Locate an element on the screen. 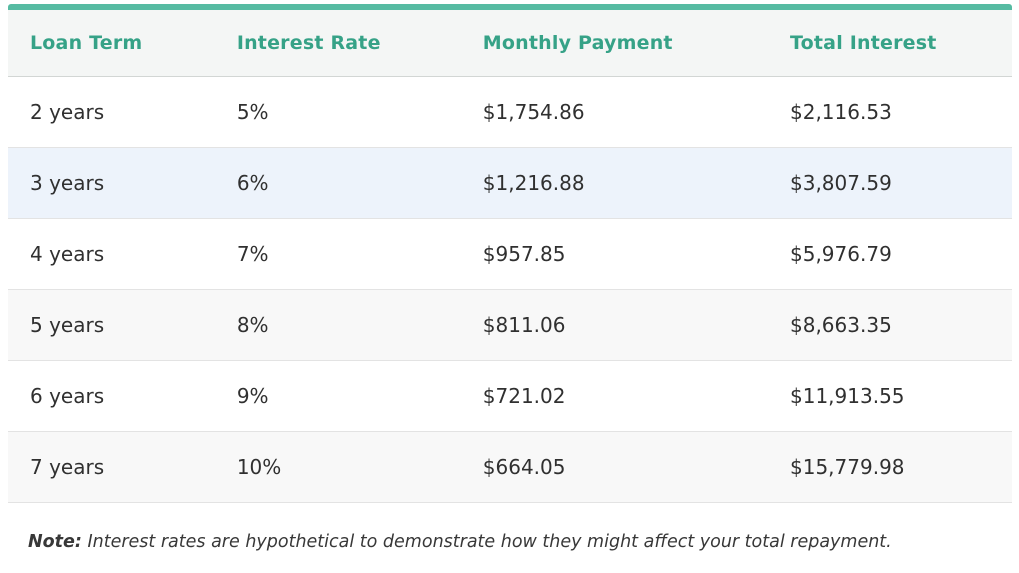 This screenshot has width=1019, height=573. cell-monthly-payment: $721.02 is located at coordinates (614, 396).